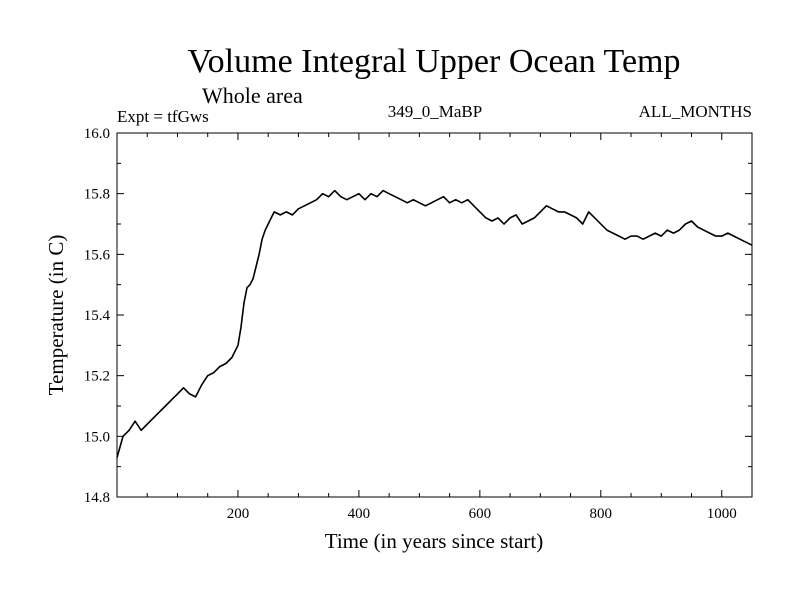 This screenshot has height=600, width=800. I want to click on x-tick-label: 200, so click(238, 514).